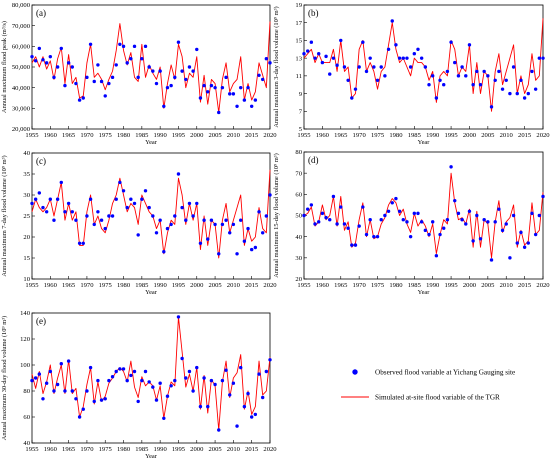  Describe the element at coordinates (313, 13) in the screenshot. I see `panel-label-b: (b)` at that location.